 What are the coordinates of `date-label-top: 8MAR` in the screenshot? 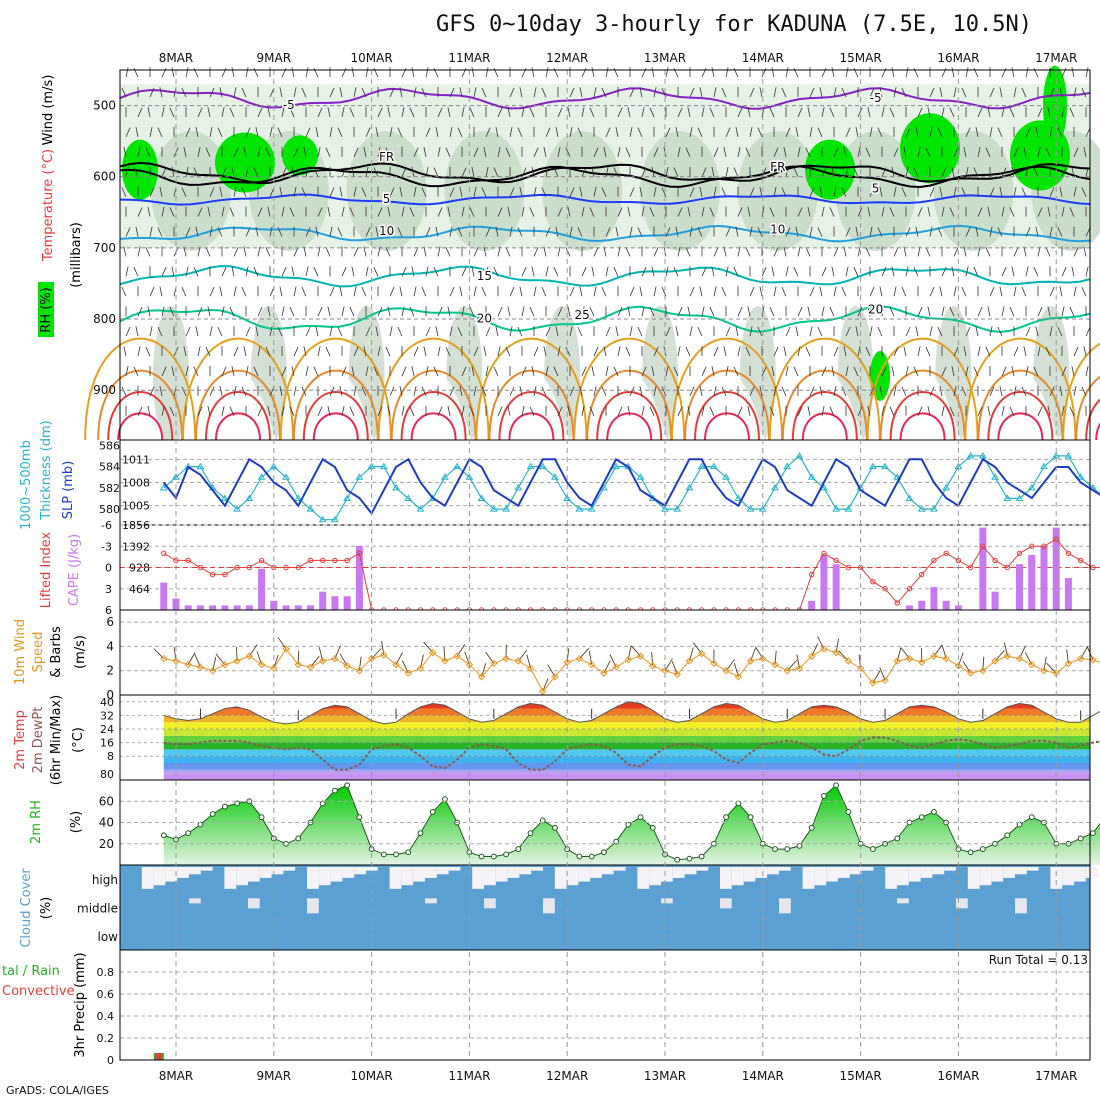 It's located at (176, 58).